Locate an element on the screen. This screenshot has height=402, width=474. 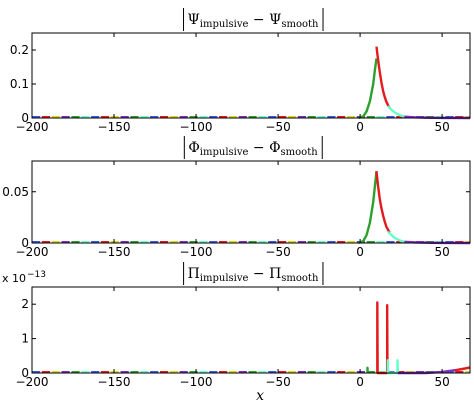
panel-title: Πimpulsive − Πsmooth is located at coordinates (253, 275).